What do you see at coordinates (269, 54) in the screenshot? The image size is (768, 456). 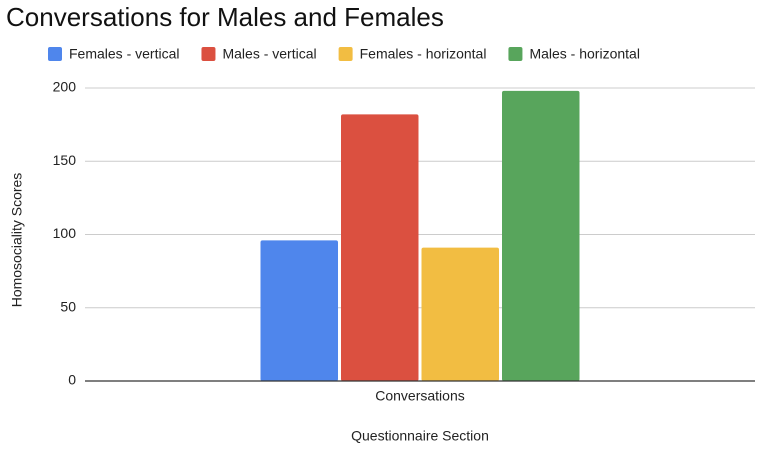 I see `legend-label: Males - vertical` at bounding box center [269, 54].